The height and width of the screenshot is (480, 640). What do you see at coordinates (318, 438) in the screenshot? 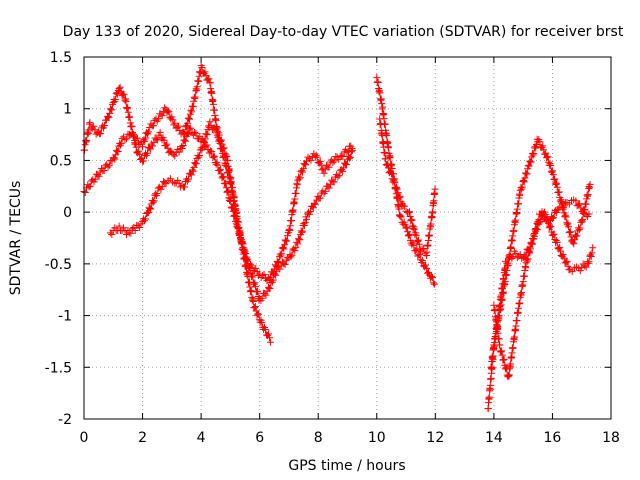
I see `x-tick-label: 8` at bounding box center [318, 438].